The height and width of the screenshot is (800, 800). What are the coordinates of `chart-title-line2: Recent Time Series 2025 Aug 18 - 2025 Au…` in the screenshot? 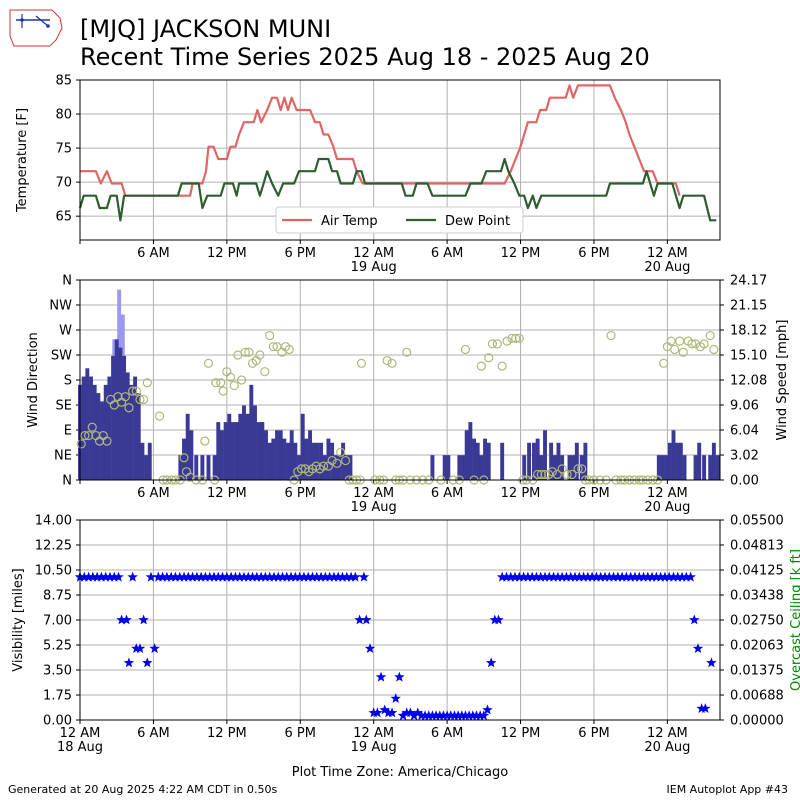 It's located at (365, 57).